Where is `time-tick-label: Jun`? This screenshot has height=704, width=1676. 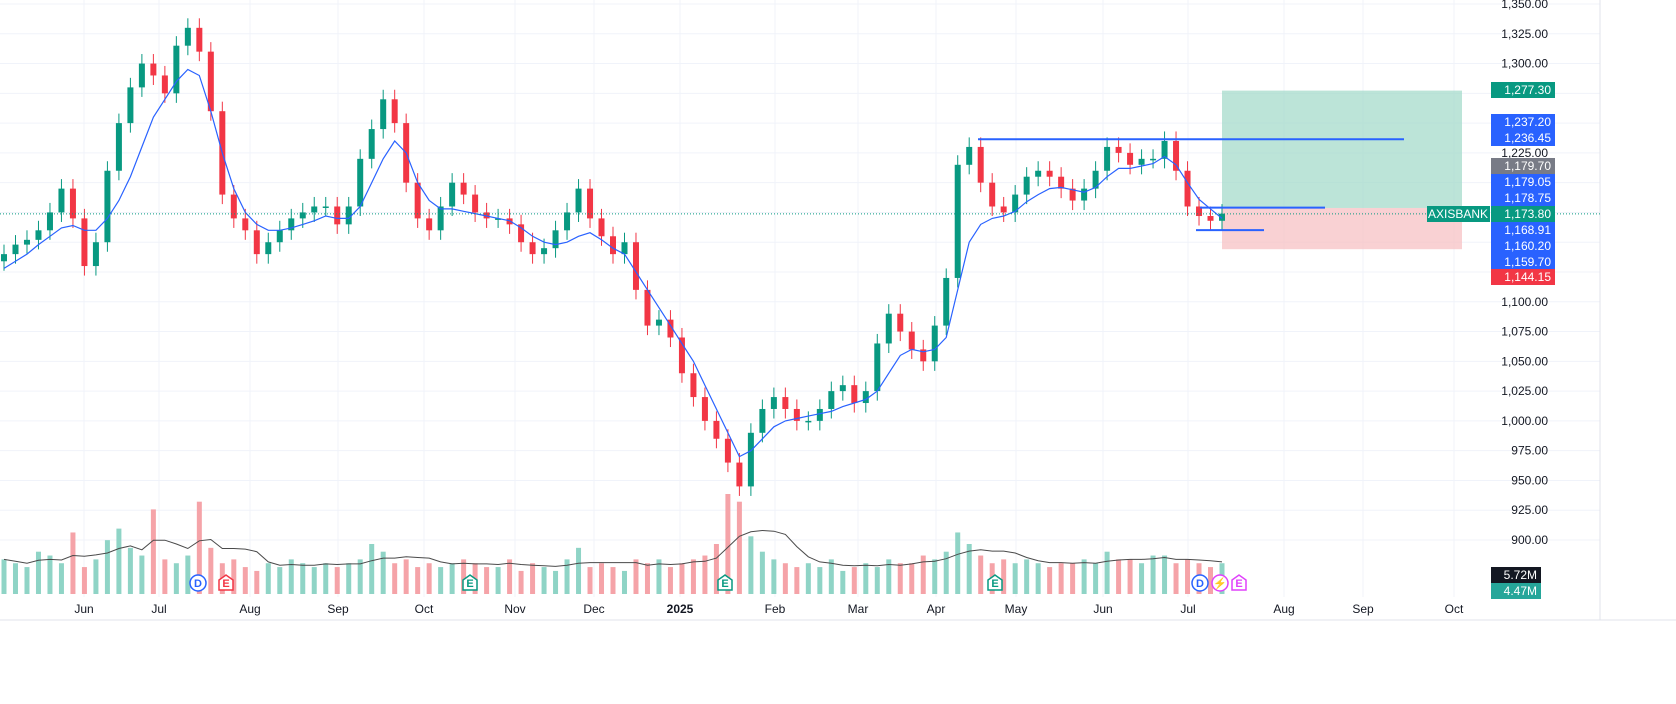 time-tick-label: Jun is located at coordinates (83, 609).